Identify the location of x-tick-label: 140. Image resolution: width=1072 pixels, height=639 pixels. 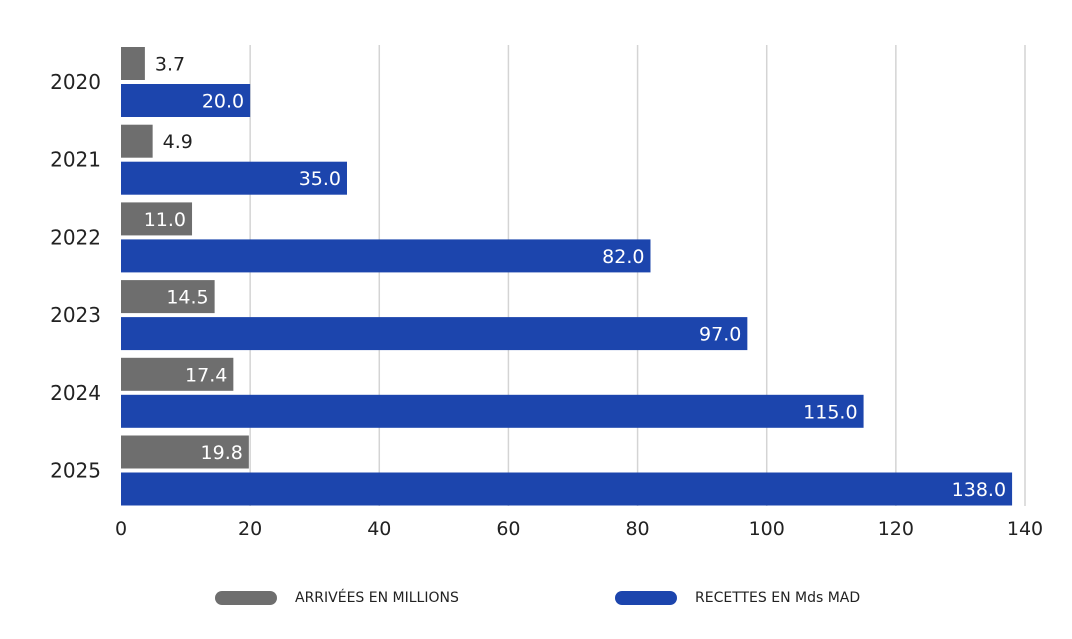
(1025, 529).